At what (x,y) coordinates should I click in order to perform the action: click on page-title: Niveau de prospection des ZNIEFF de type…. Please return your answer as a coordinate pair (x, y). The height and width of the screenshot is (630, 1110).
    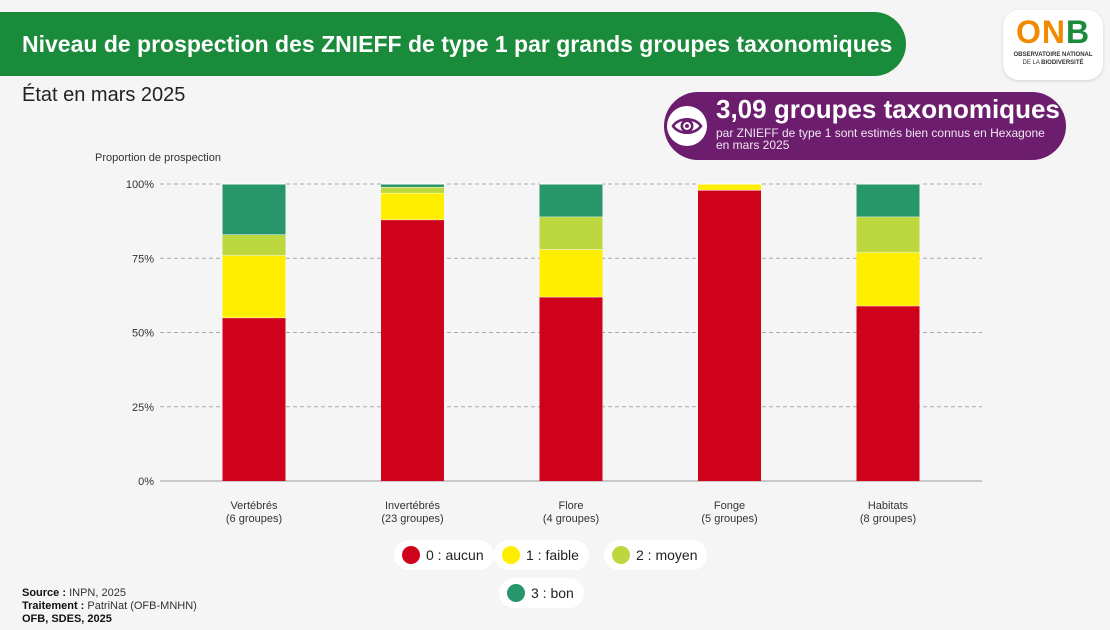
    Looking at the image, I should click on (457, 43).